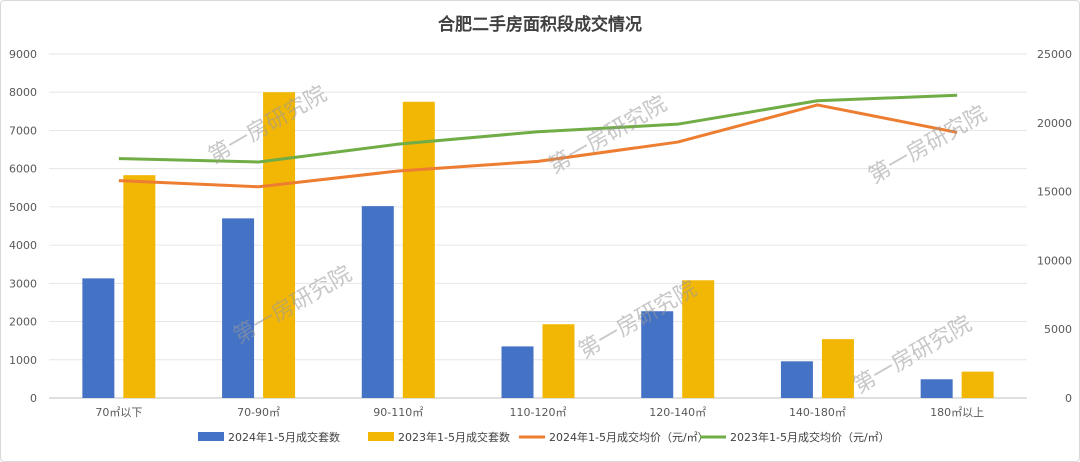 The image size is (1080, 462). I want to click on y-left-tick-label: 8000, so click(23, 92).